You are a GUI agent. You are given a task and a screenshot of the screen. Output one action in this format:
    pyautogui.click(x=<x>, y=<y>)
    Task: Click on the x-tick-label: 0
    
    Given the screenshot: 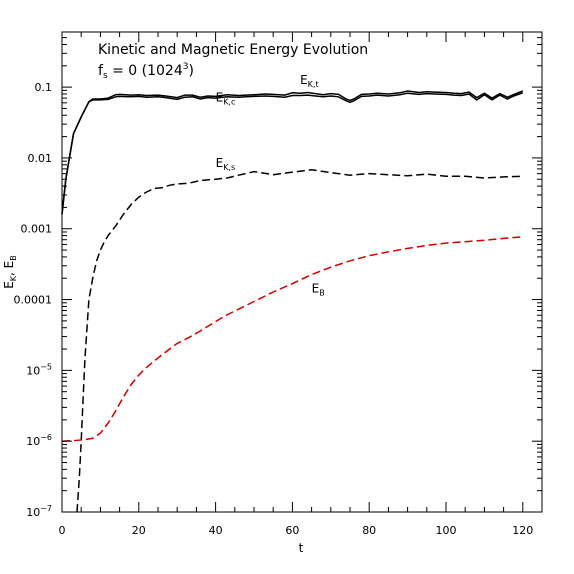 What is the action you would take?
    pyautogui.click(x=62, y=530)
    